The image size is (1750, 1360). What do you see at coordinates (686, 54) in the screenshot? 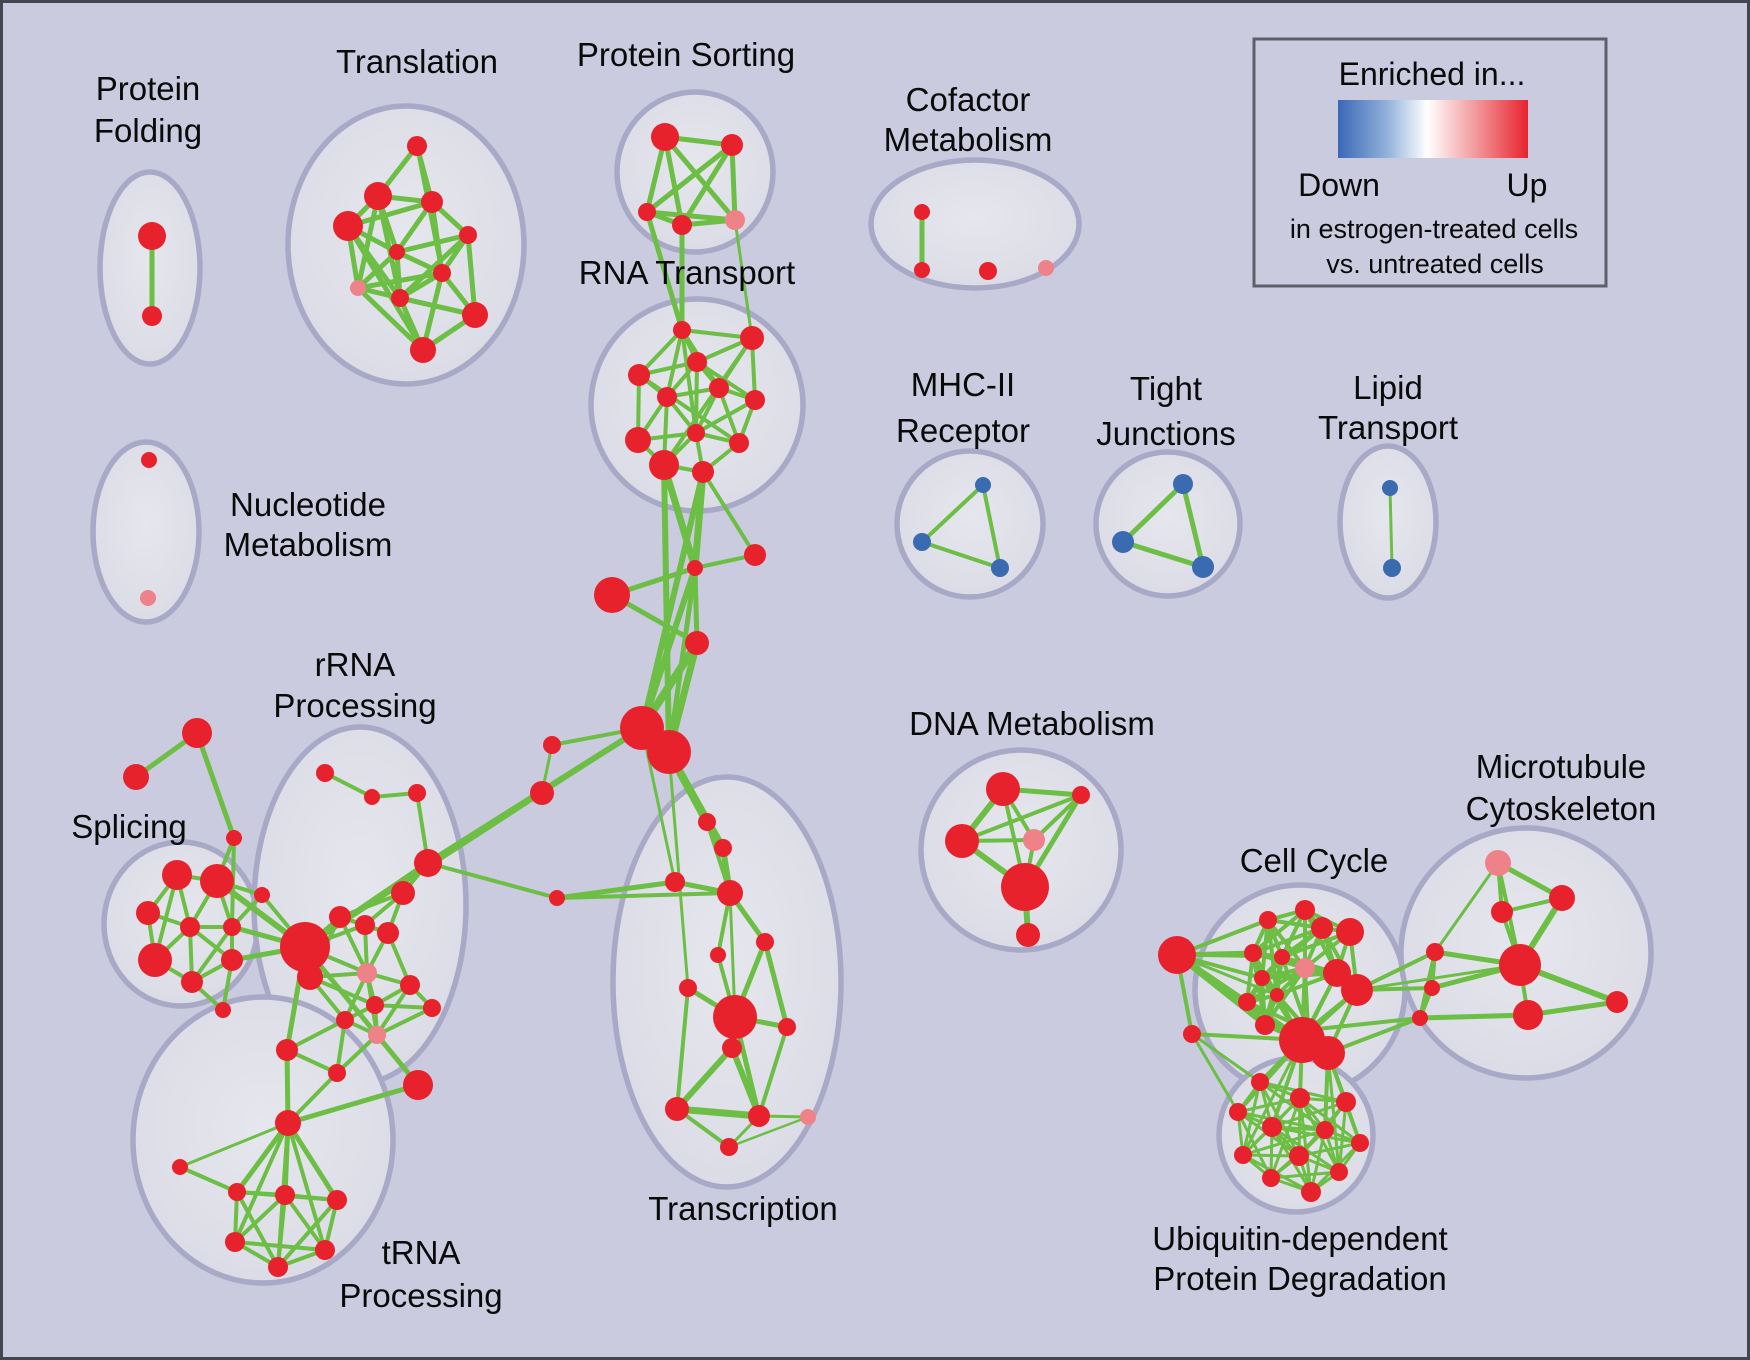
I see `cluster-label-protein-sorting: Protein Sorting` at bounding box center [686, 54].